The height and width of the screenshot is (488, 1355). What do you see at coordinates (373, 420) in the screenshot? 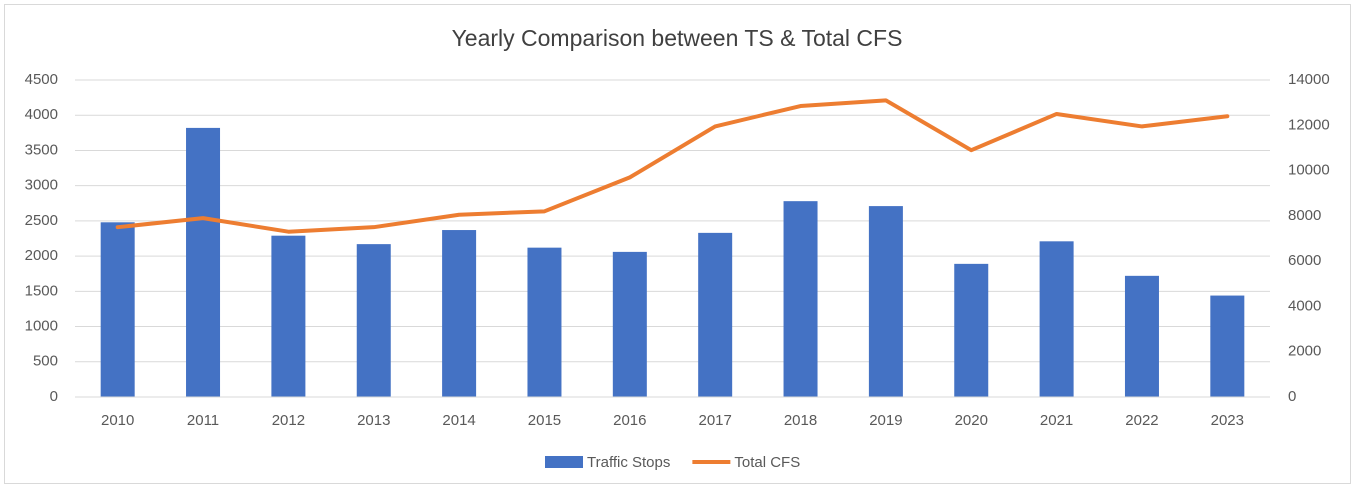
I see `x-tick-label: 2013` at bounding box center [373, 420].